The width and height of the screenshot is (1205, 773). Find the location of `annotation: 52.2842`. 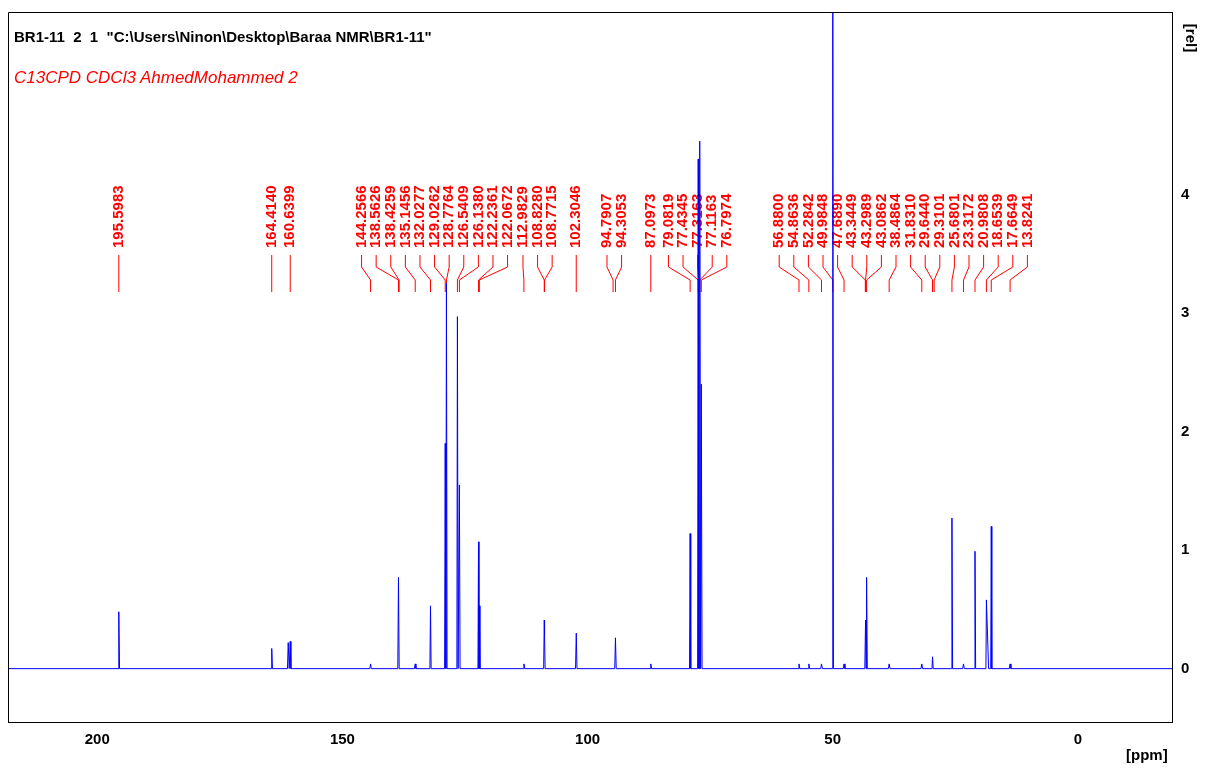

annotation: 52.2842 is located at coordinates (807, 220).